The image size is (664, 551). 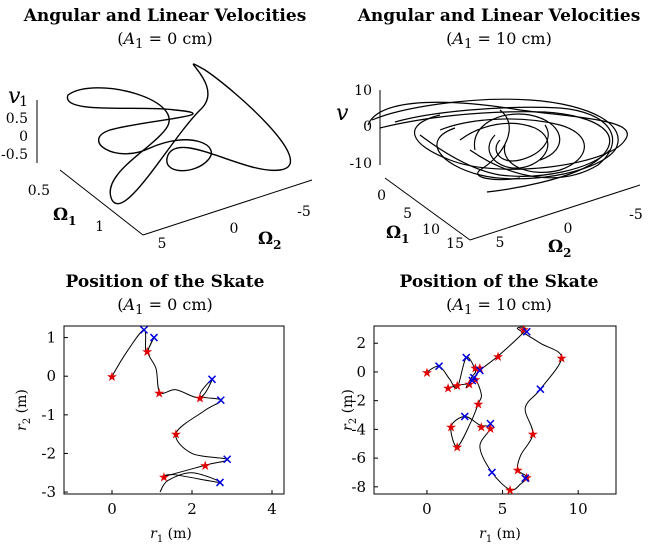 What do you see at coordinates (51, 338) in the screenshot?
I see `y-tick-label: 1` at bounding box center [51, 338].